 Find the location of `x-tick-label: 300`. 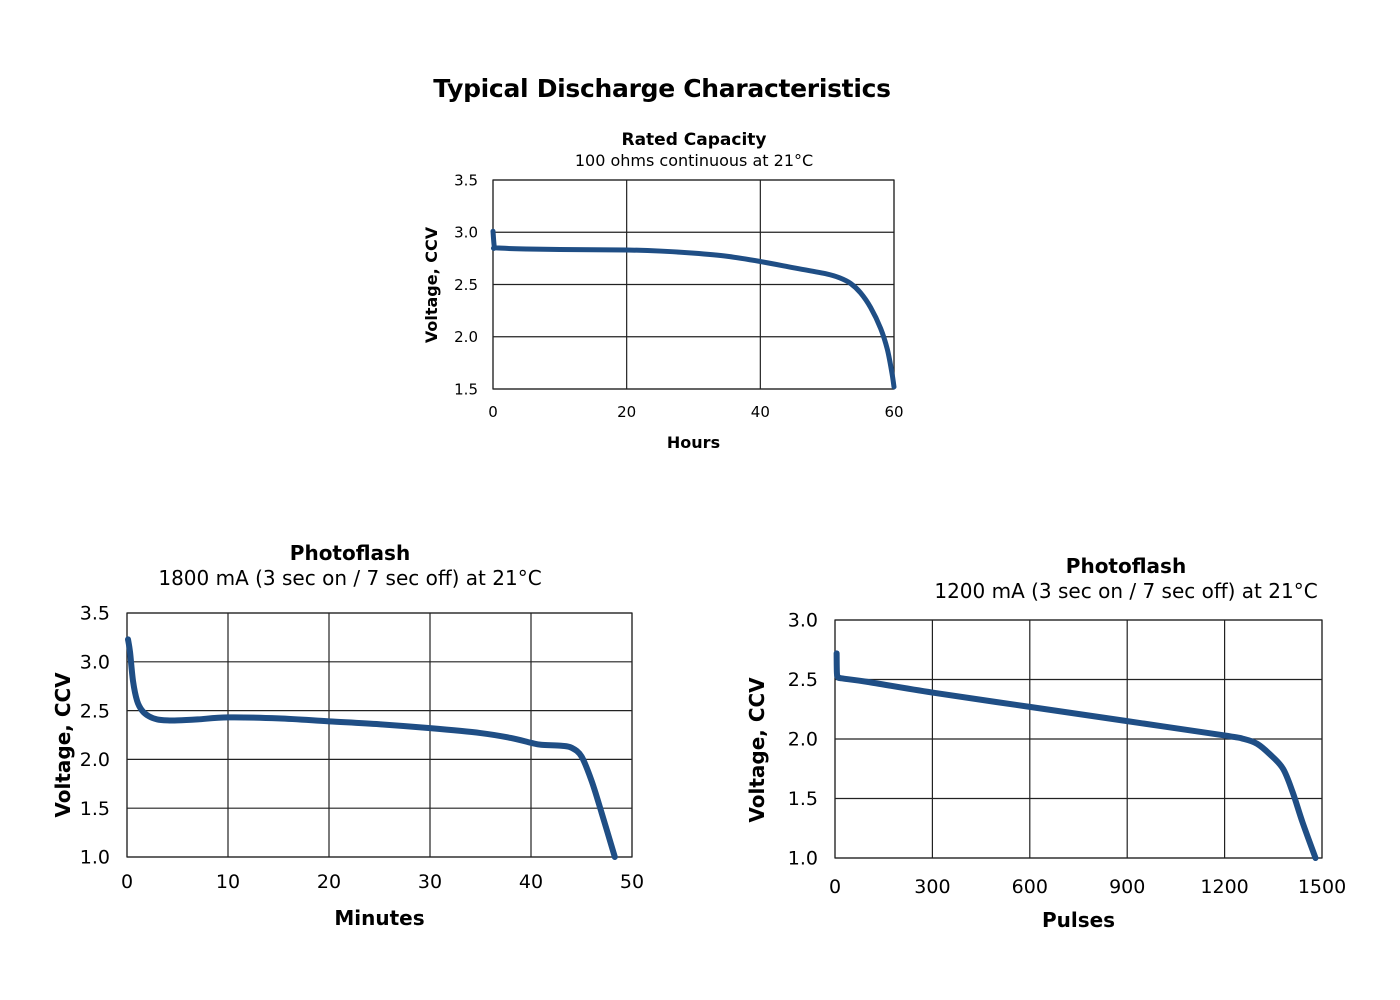

x-tick-label: 300 is located at coordinates (932, 887).